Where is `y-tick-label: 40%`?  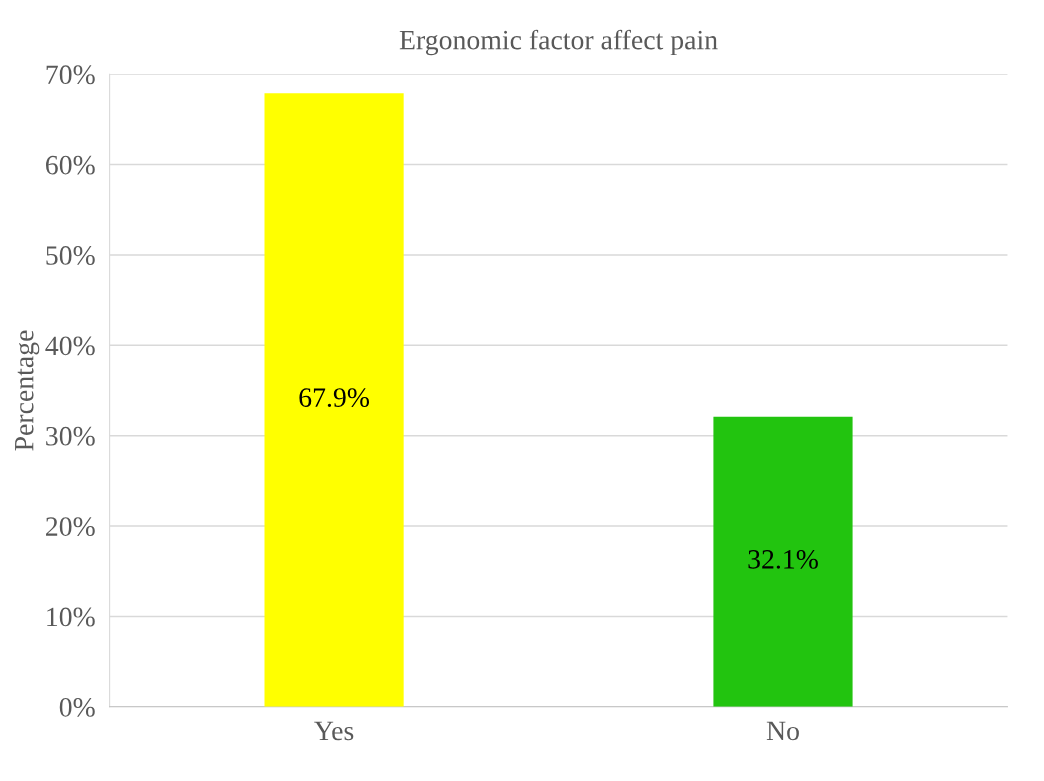
y-tick-label: 40% is located at coordinates (70, 346).